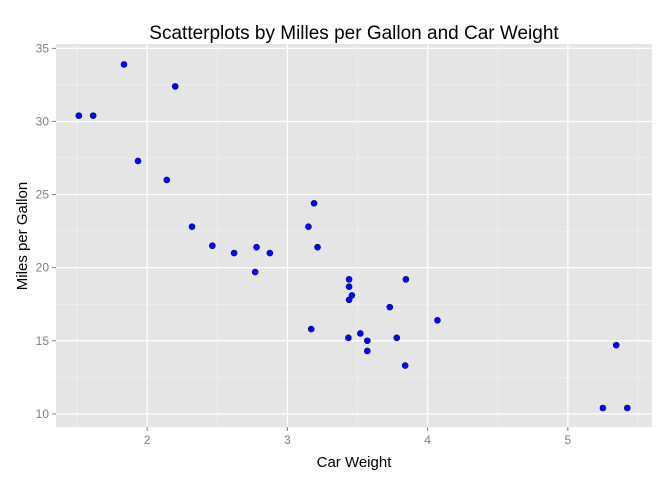 Image resolution: width=672 pixels, height=485 pixels. Describe the element at coordinates (43, 121) in the screenshot. I see `y-tick-label: 30` at that location.